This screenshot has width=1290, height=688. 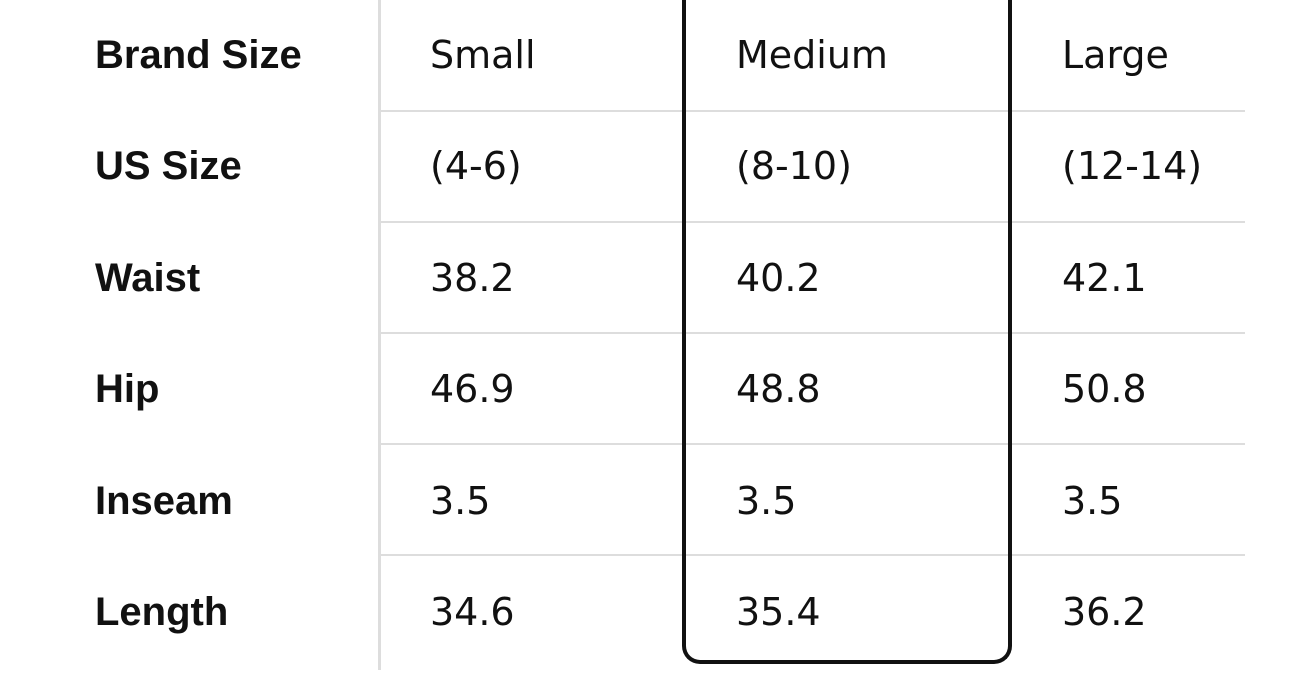 What do you see at coordinates (1104, 389) in the screenshot?
I see `cell-value: 50.8` at bounding box center [1104, 389].